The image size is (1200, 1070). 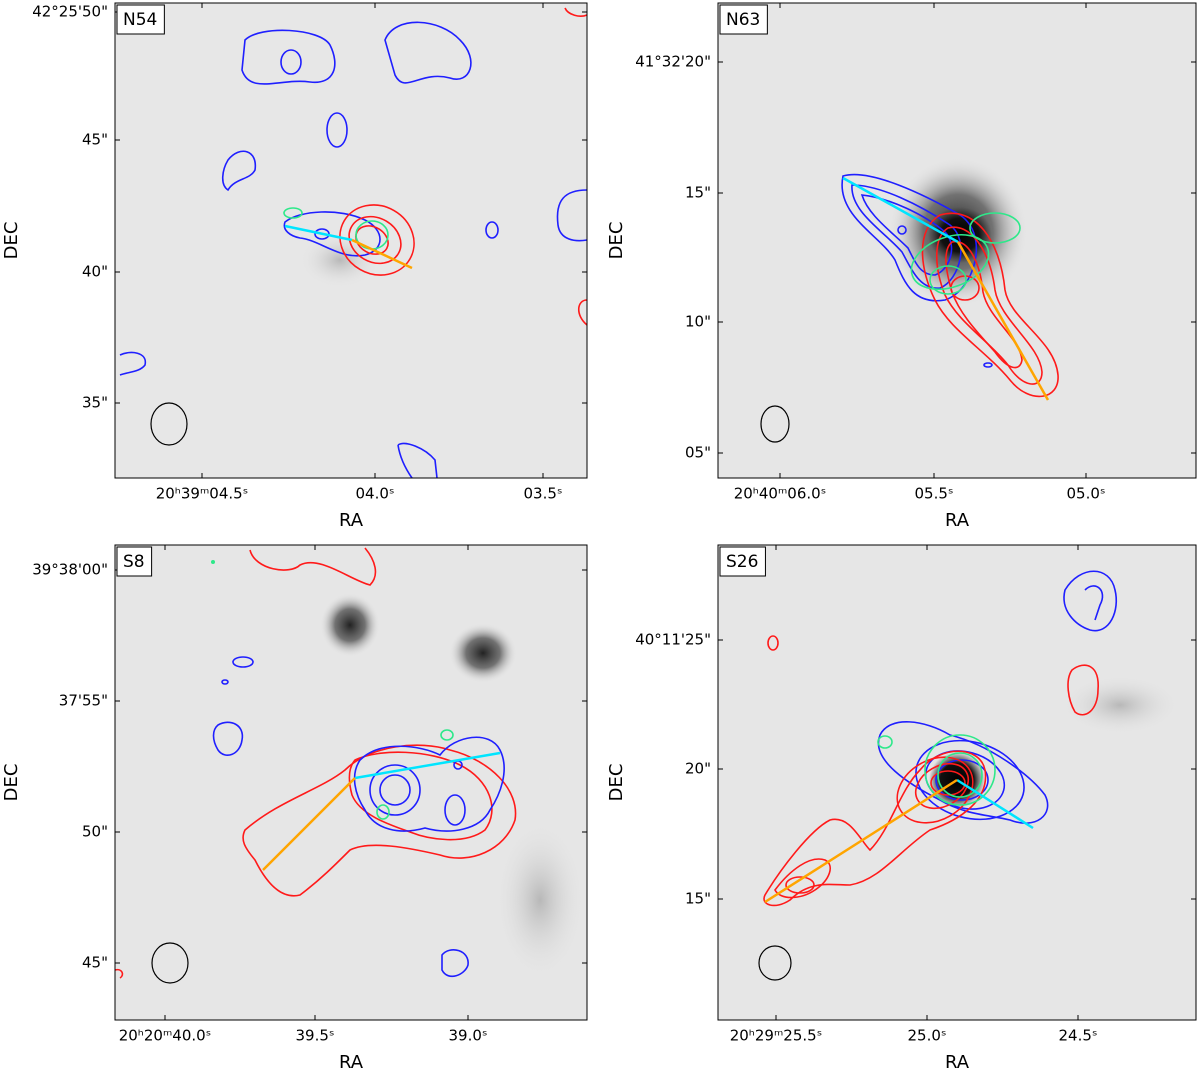 I want to click on panel-label: S8, so click(x=134, y=562).